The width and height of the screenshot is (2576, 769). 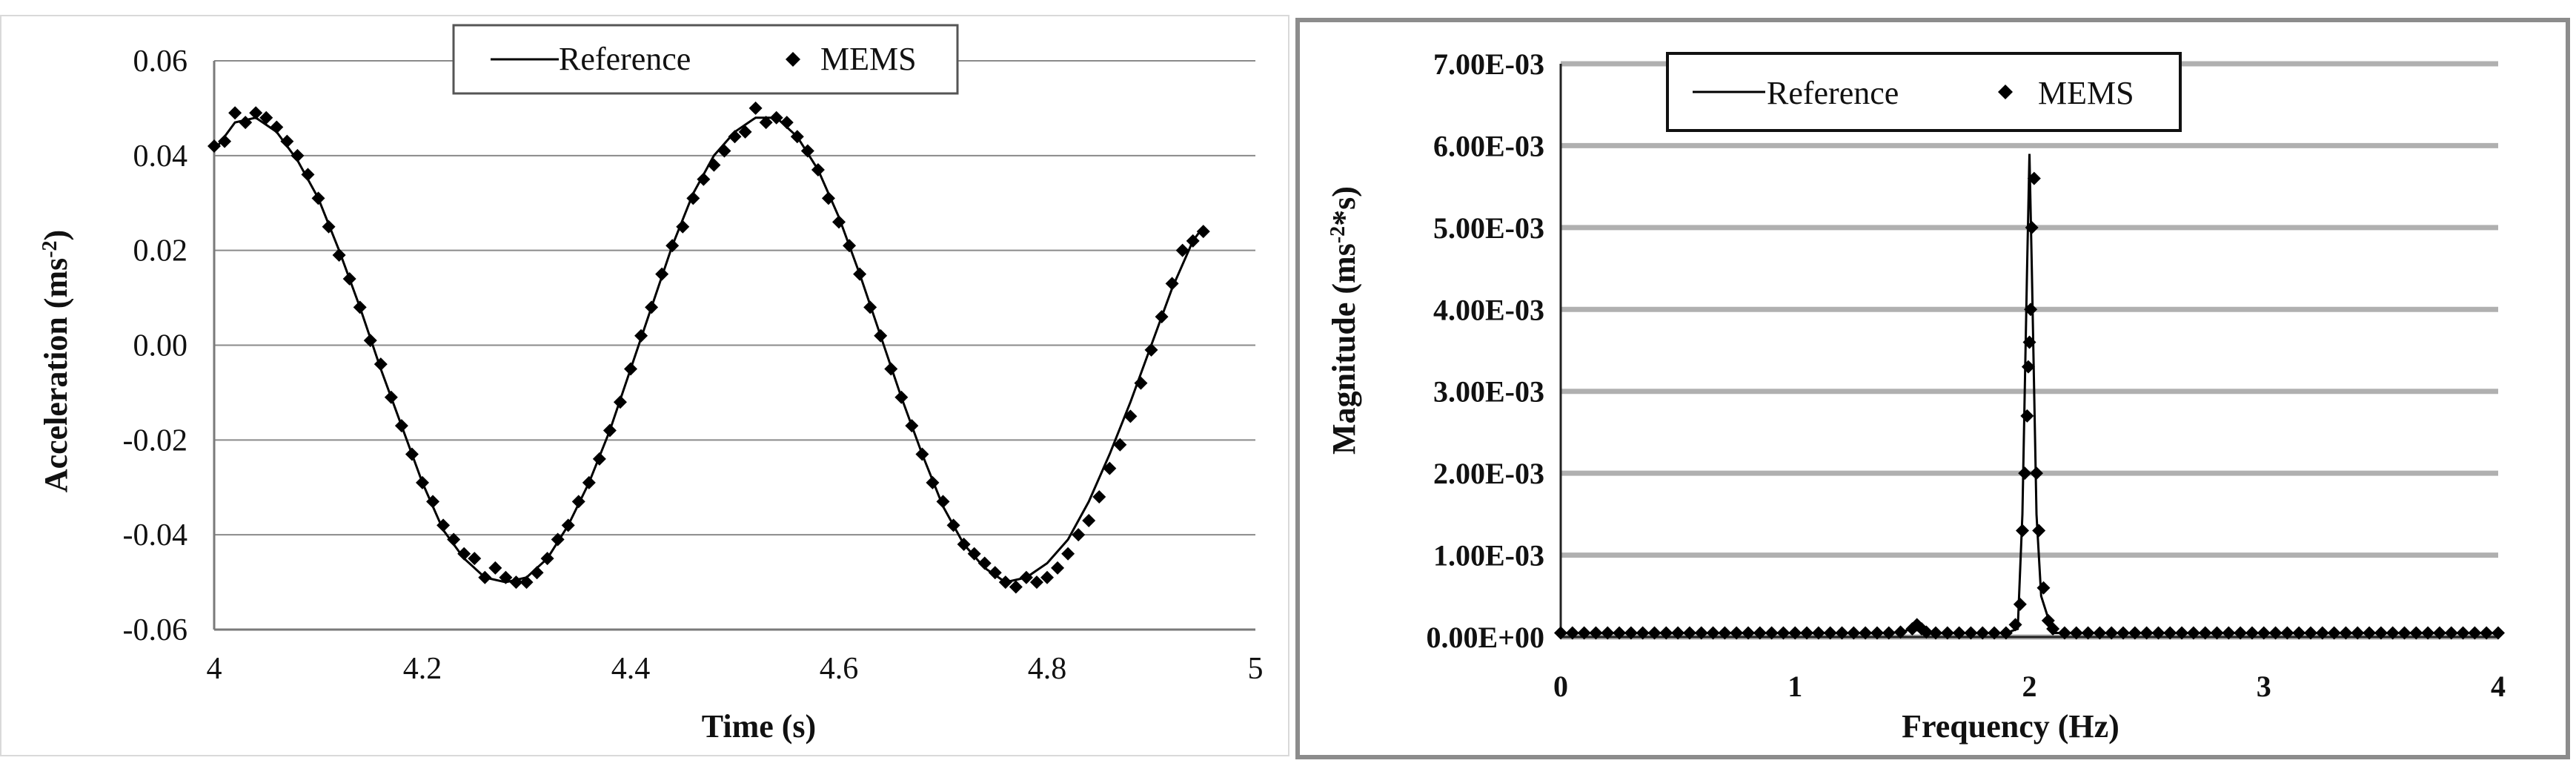 I want to click on legend-mems-marker, so click(x=2006, y=92).